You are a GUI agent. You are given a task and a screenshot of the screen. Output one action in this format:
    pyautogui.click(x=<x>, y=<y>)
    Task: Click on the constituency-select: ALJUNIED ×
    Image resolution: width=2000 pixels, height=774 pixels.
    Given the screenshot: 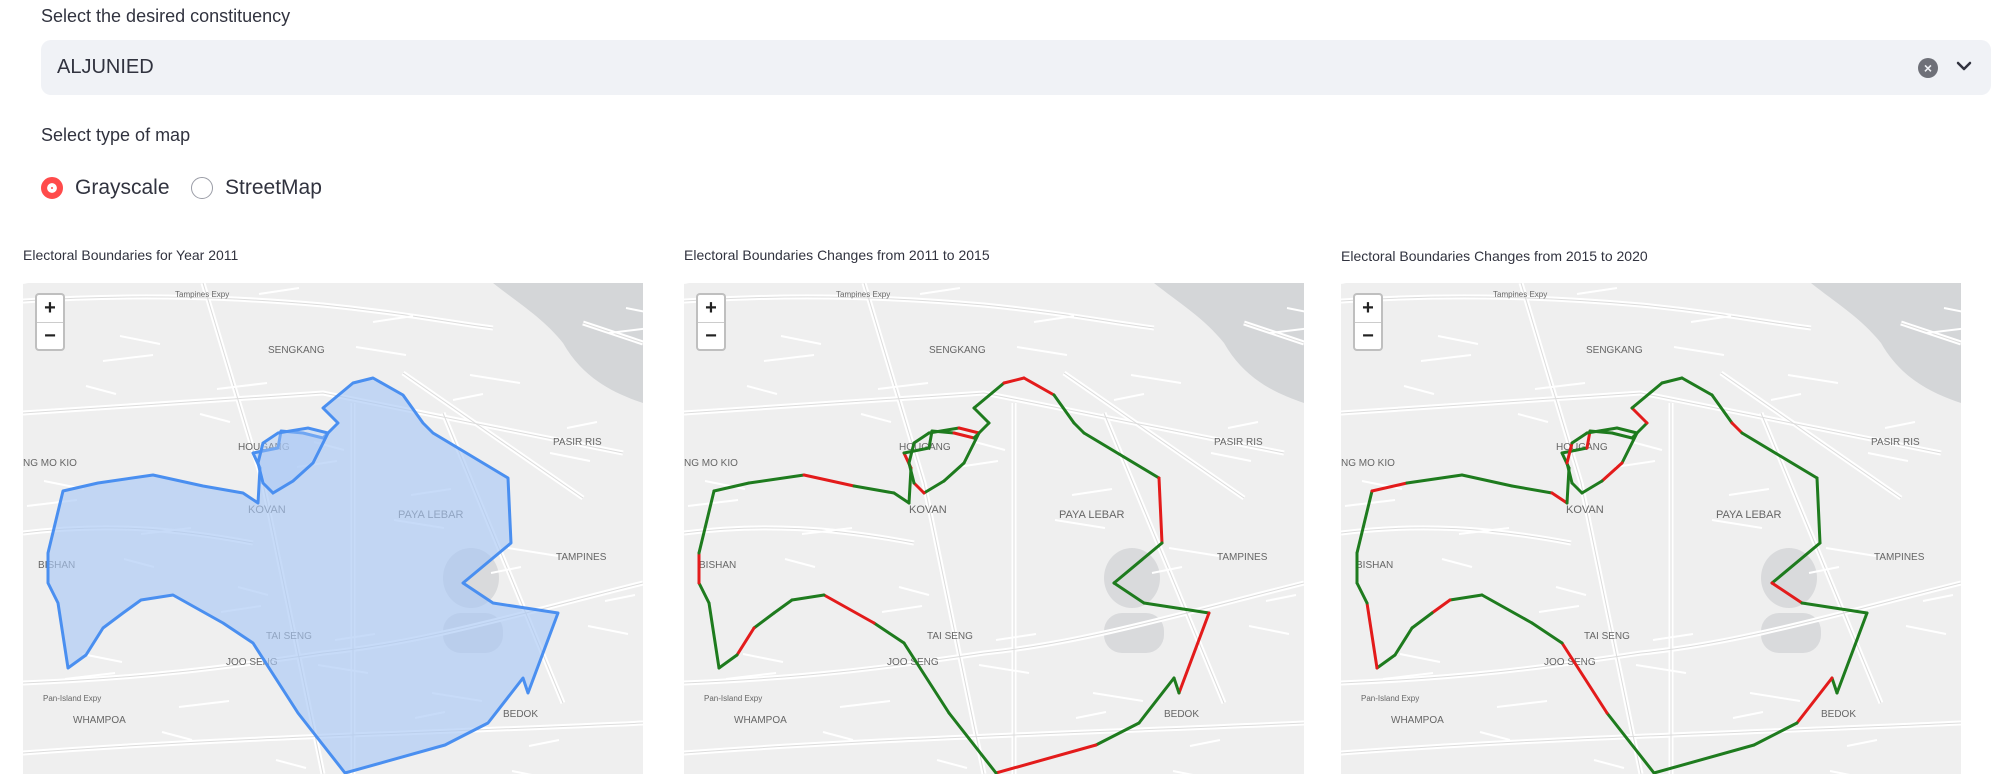 What is the action you would take?
    pyautogui.click(x=1016, y=67)
    